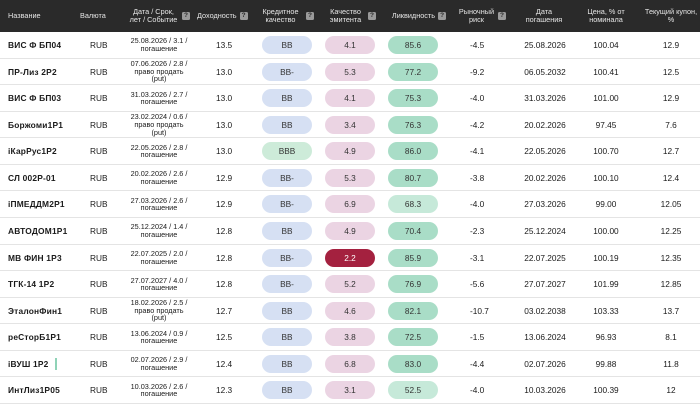 The height and width of the screenshot is (404, 700). Describe the element at coordinates (153, 15) in the screenshot. I see `header-label-date: Дата / Срок, лет / Событие` at that location.